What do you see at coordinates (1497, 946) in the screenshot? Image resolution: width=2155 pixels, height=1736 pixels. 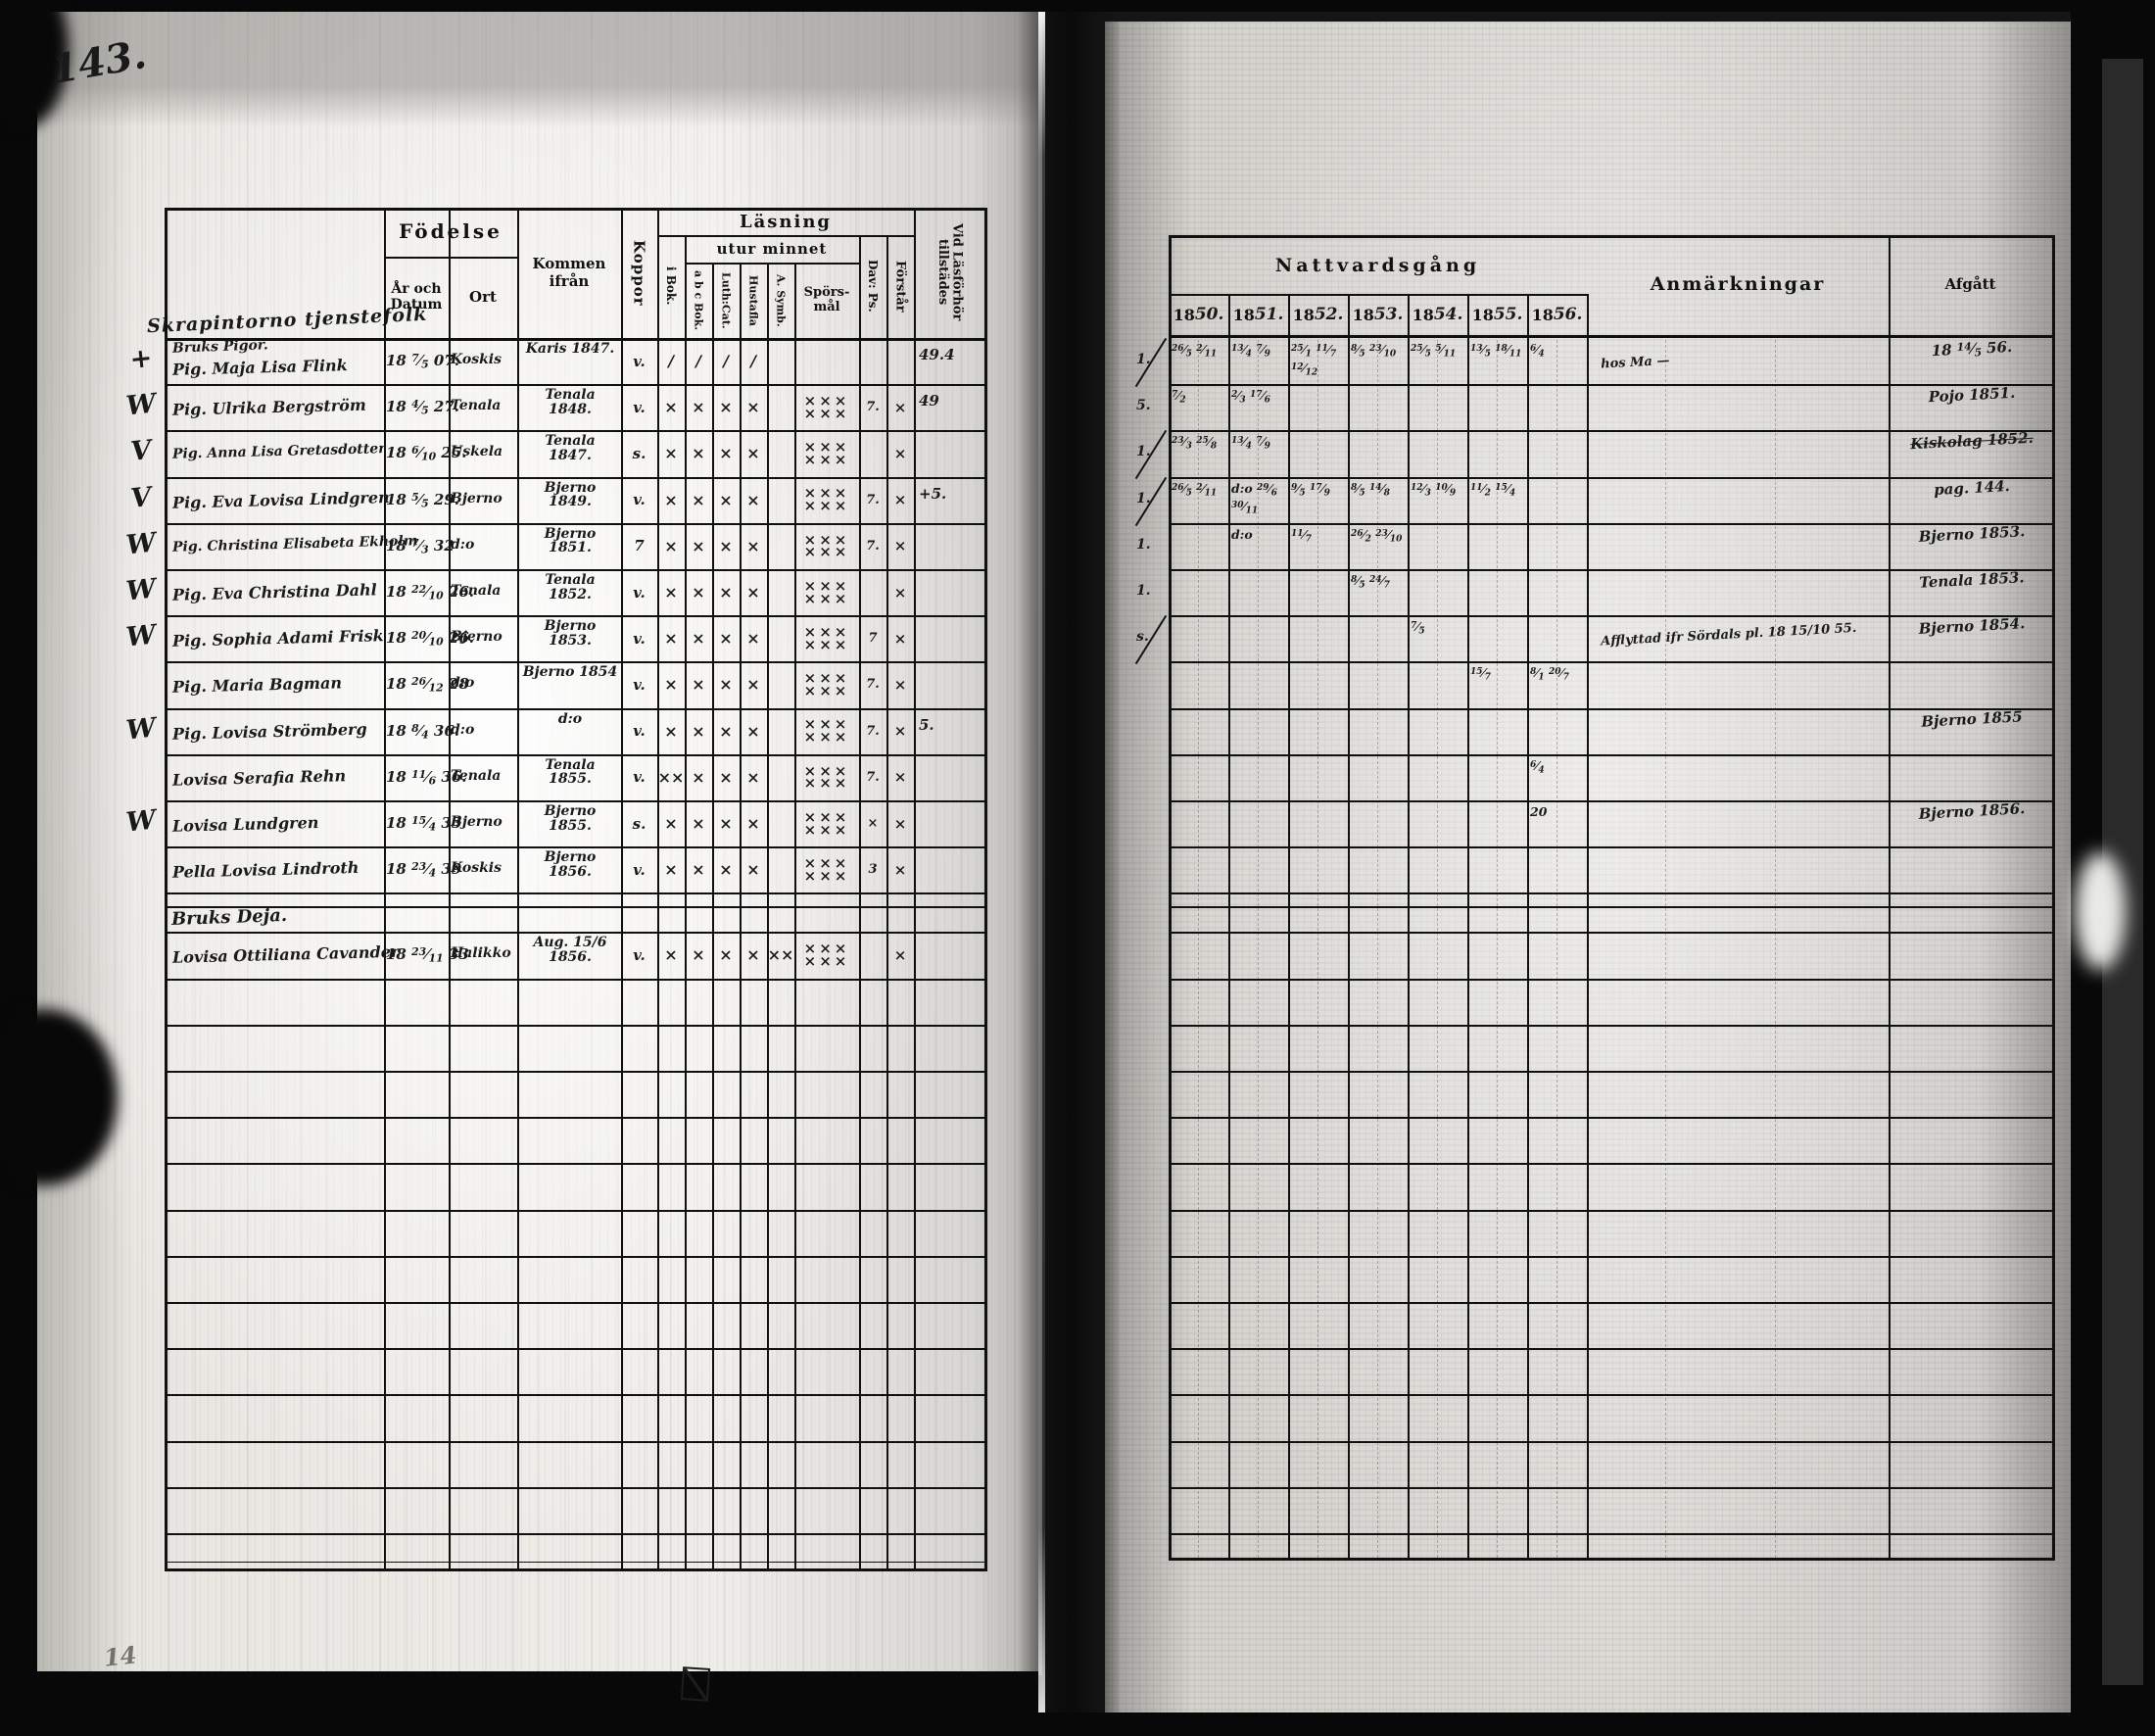 I see `year-column-center-guide` at bounding box center [1497, 946].